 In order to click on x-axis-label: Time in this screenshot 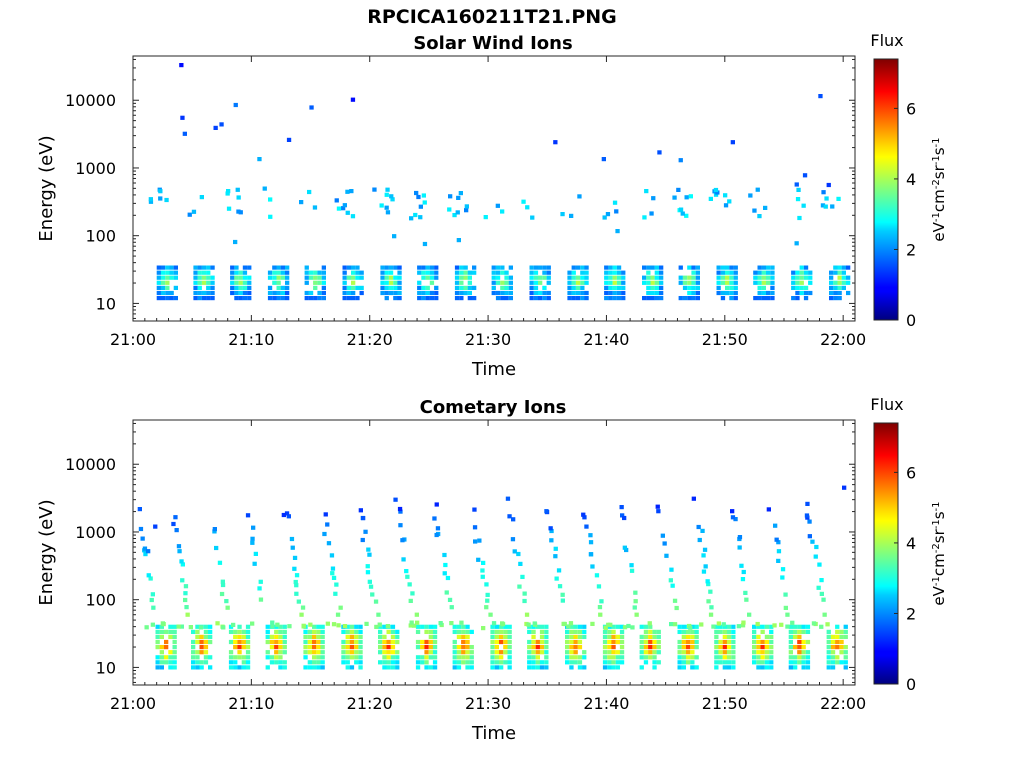, I will do `click(493, 733)`.